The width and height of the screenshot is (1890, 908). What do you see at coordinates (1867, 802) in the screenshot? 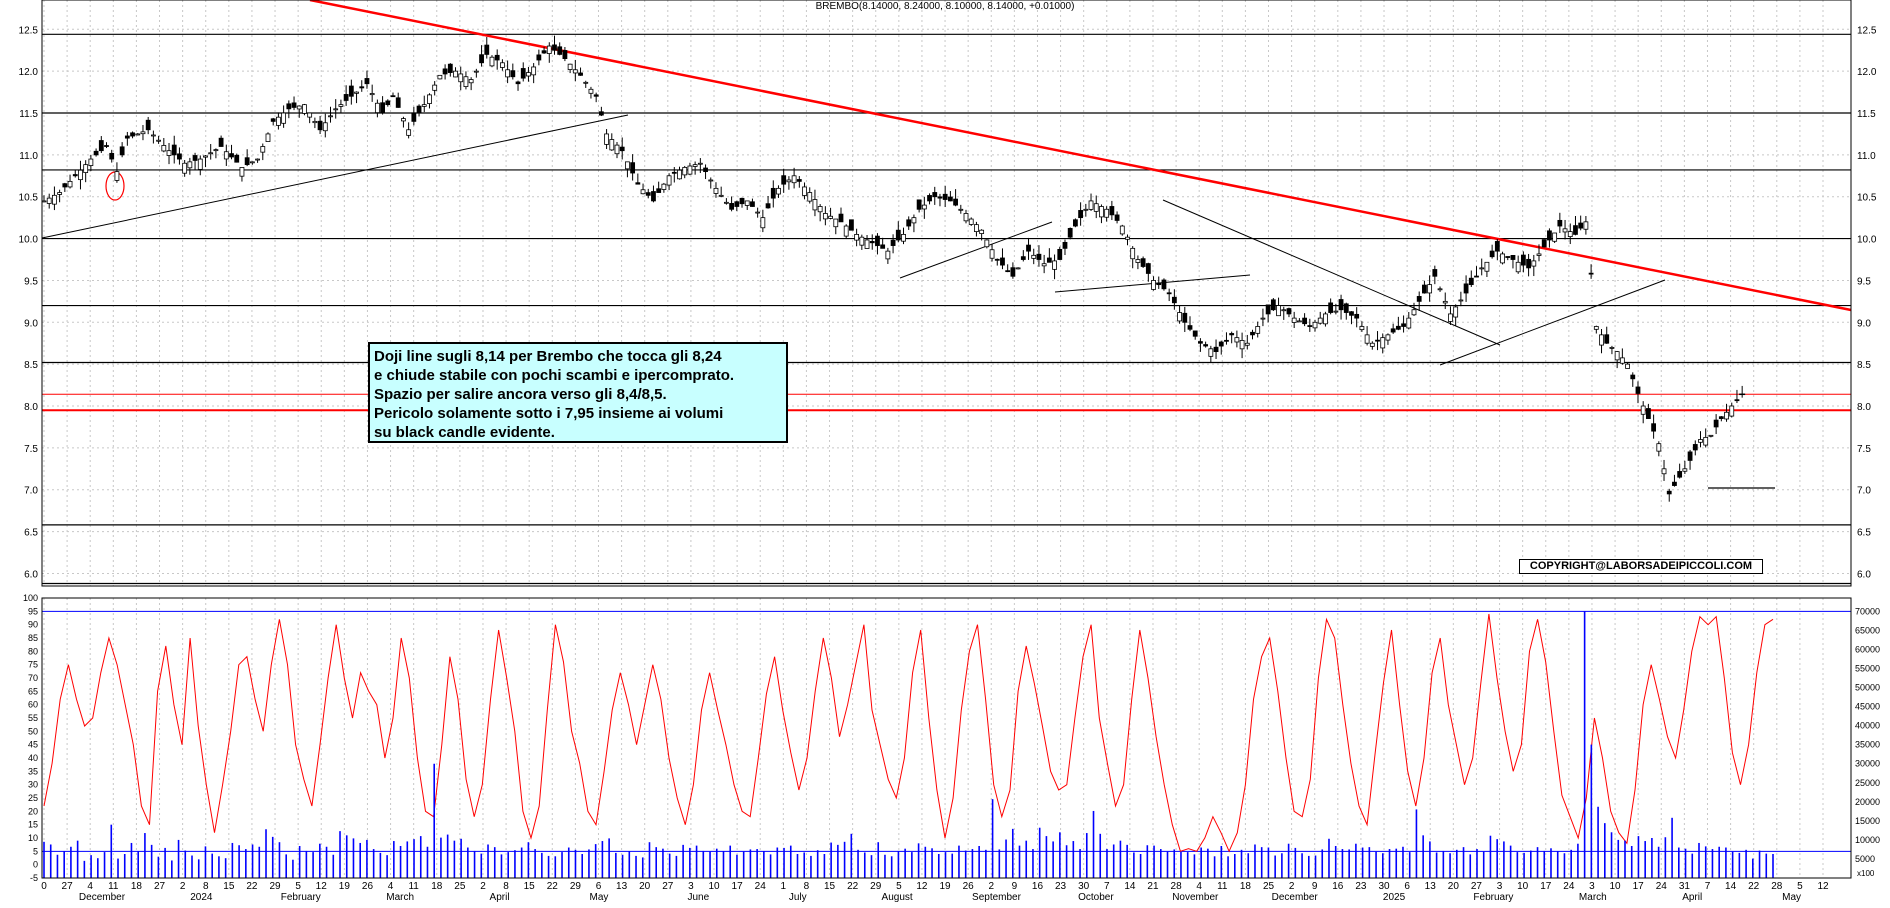
I see `volume-tick: 20000` at bounding box center [1867, 802].